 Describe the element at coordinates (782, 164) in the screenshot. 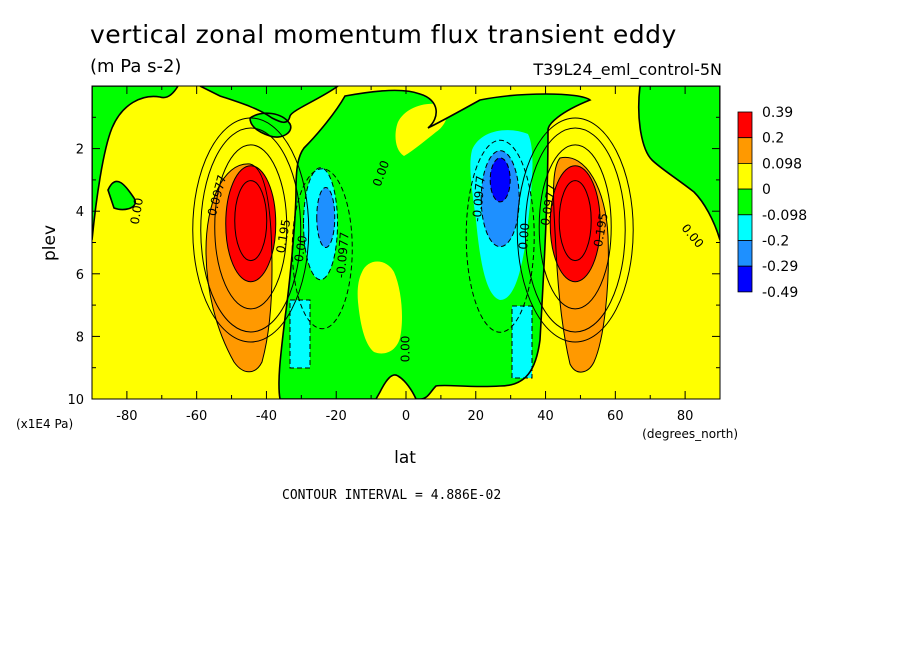

I see `legend-label: 0.098` at that location.